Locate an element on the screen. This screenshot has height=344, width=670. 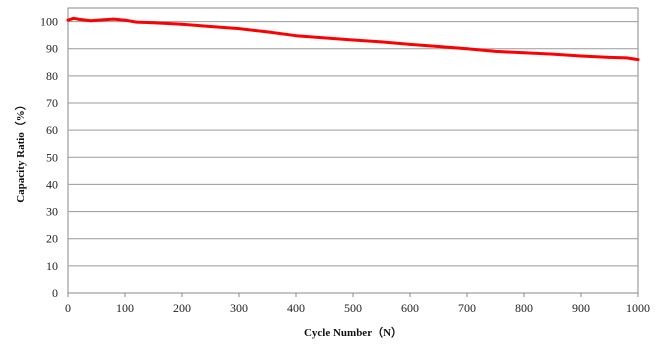
x-tick-label: 700 is located at coordinates (467, 308).